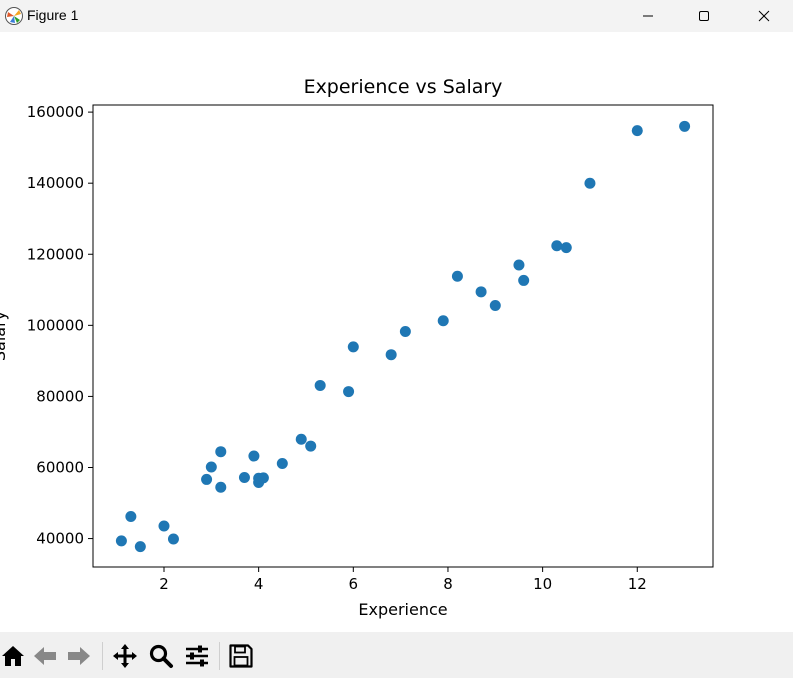 The height and width of the screenshot is (678, 793). I want to click on y-tick-label: 160000, so click(55, 112).